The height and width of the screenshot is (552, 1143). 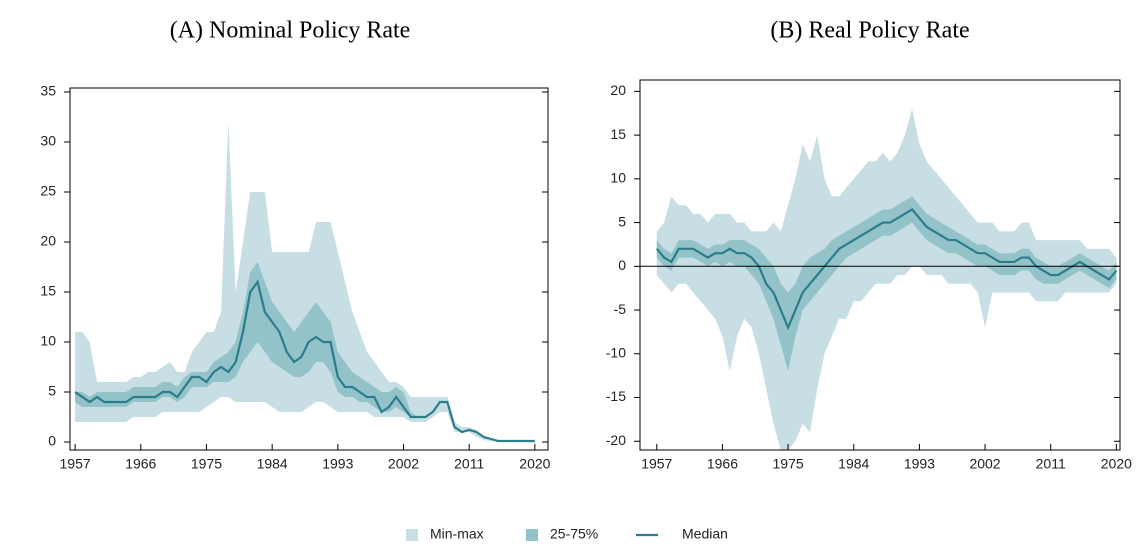 What do you see at coordinates (705, 534) in the screenshot?
I see `legend-label: Median` at bounding box center [705, 534].